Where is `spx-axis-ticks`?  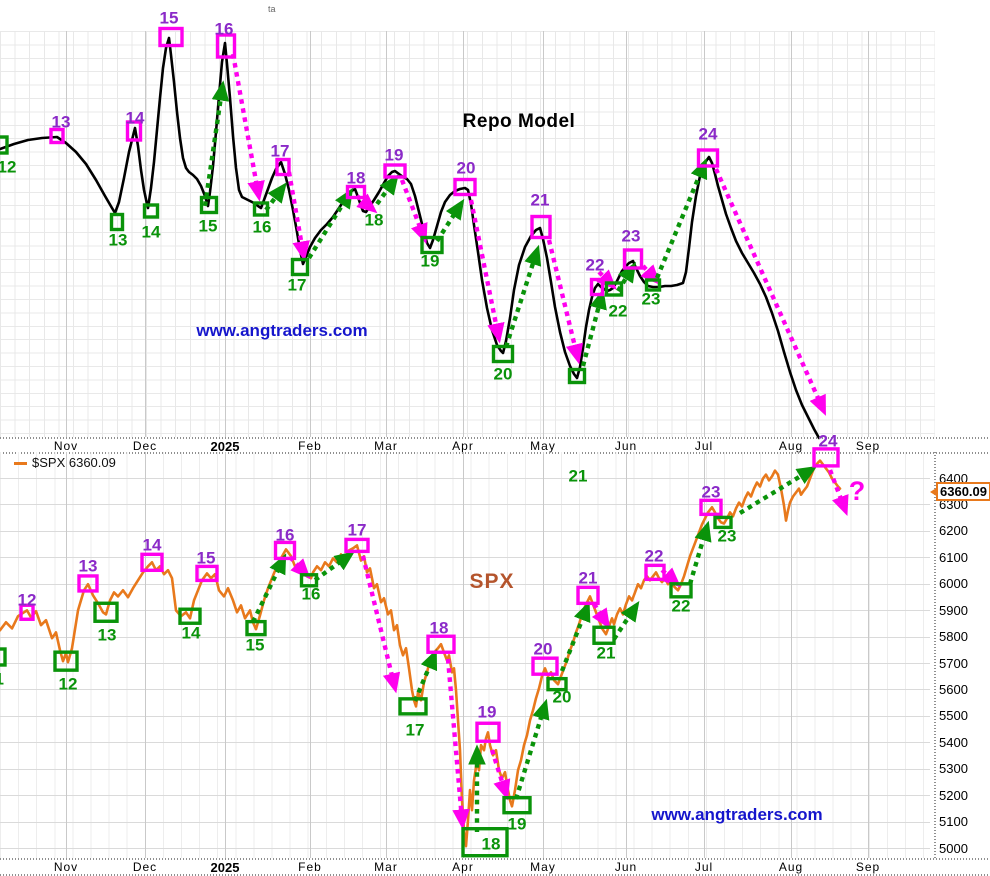 spx-axis-ticks is located at coordinates (495, 859).